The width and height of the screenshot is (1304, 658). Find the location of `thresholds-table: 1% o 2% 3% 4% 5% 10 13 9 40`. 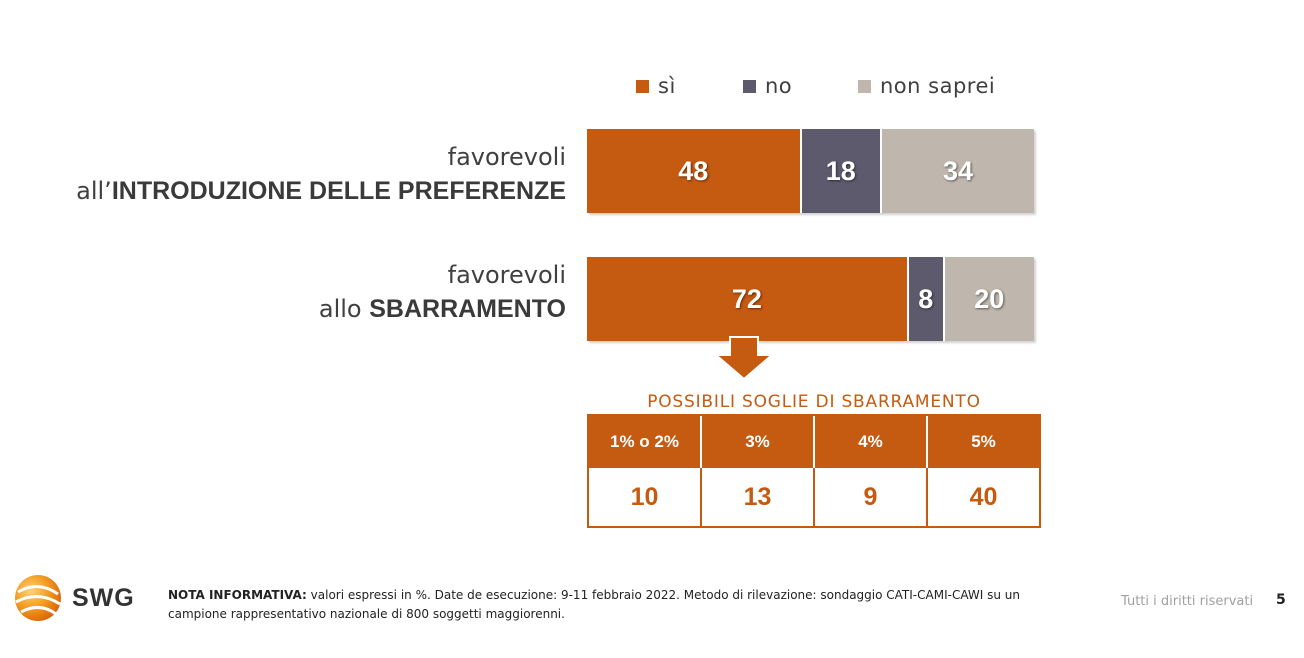

thresholds-table: 1% o 2% 3% 4% 5% 10 13 9 40 is located at coordinates (814, 471).